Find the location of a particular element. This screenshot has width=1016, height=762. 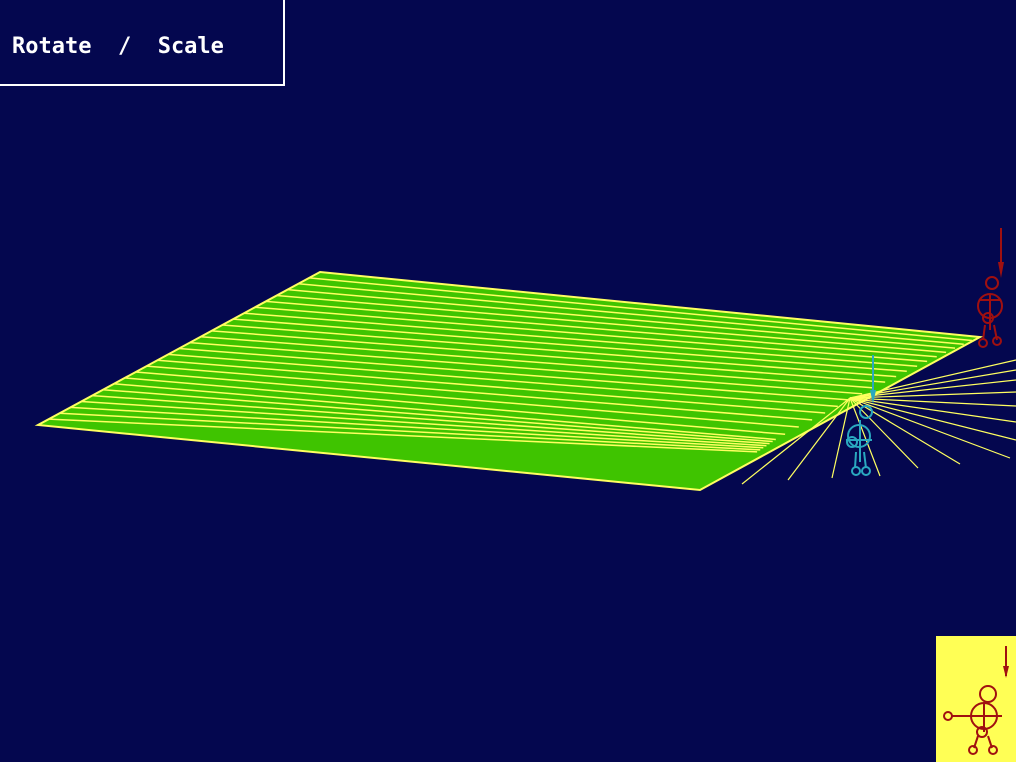

cyan-stick-figure is located at coordinates (861, 415).